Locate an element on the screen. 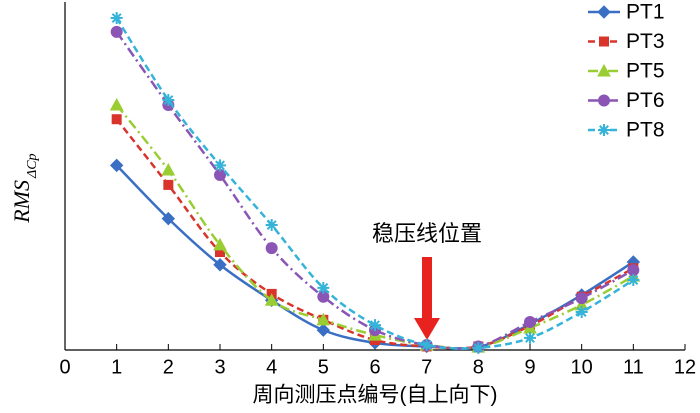  legend-label: PT8 is located at coordinates (645, 130).